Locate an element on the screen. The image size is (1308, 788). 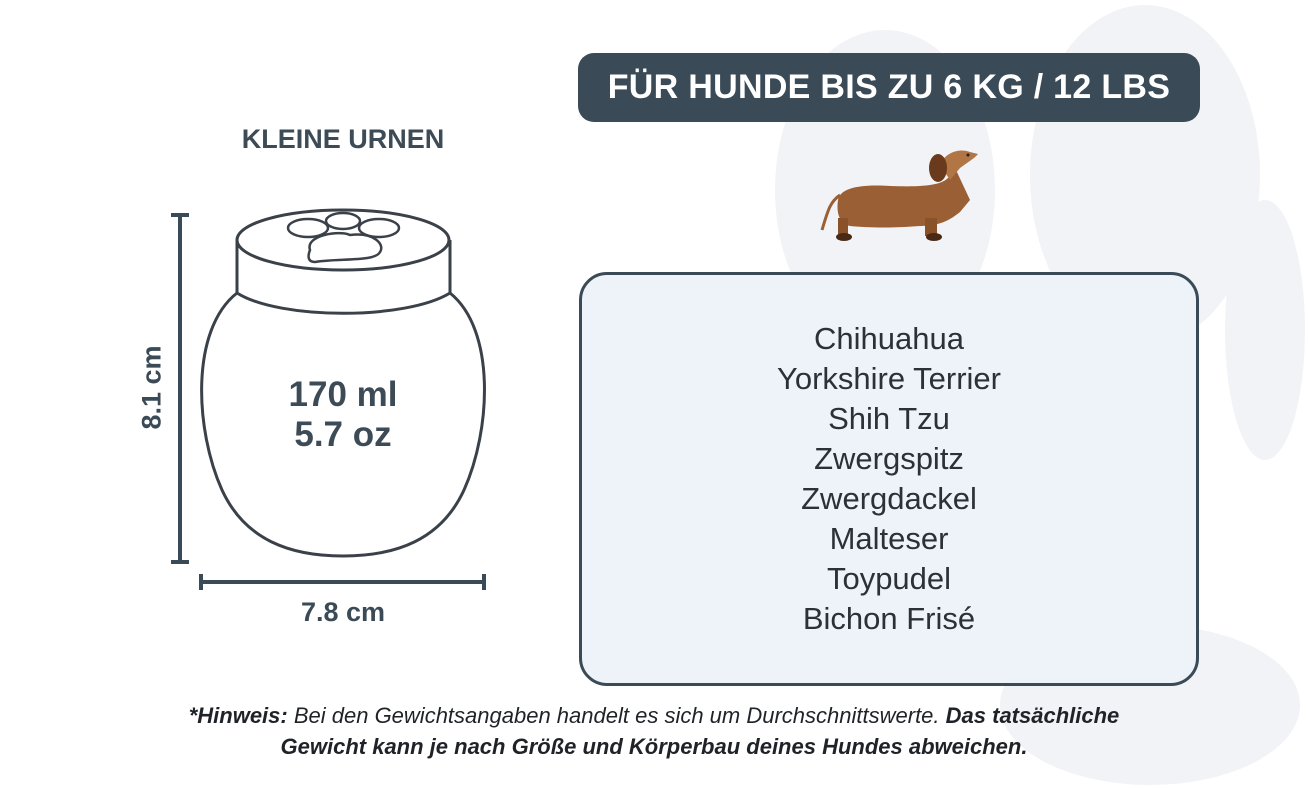
note-label: *Hinweis: is located at coordinates (238, 715).